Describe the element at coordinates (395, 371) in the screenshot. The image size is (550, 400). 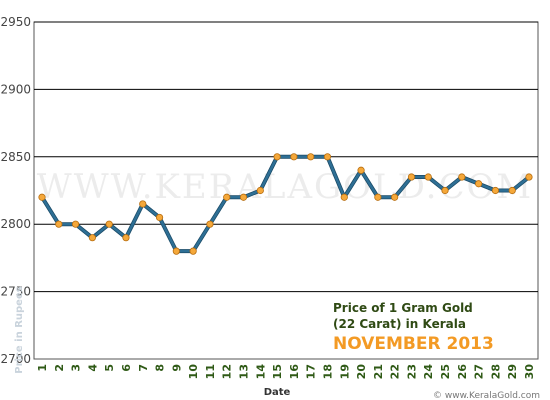
I see `x-tick-label: 22` at that location.